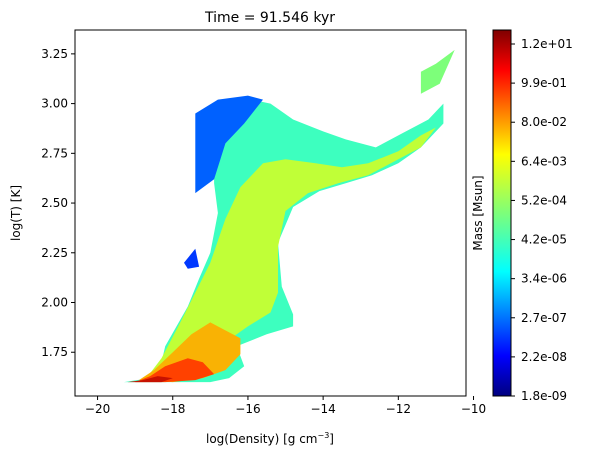 The width and height of the screenshot is (589, 460). Describe the element at coordinates (544, 83) in the screenshot. I see `colorbar-tick-label: 9.9e-01` at that location.